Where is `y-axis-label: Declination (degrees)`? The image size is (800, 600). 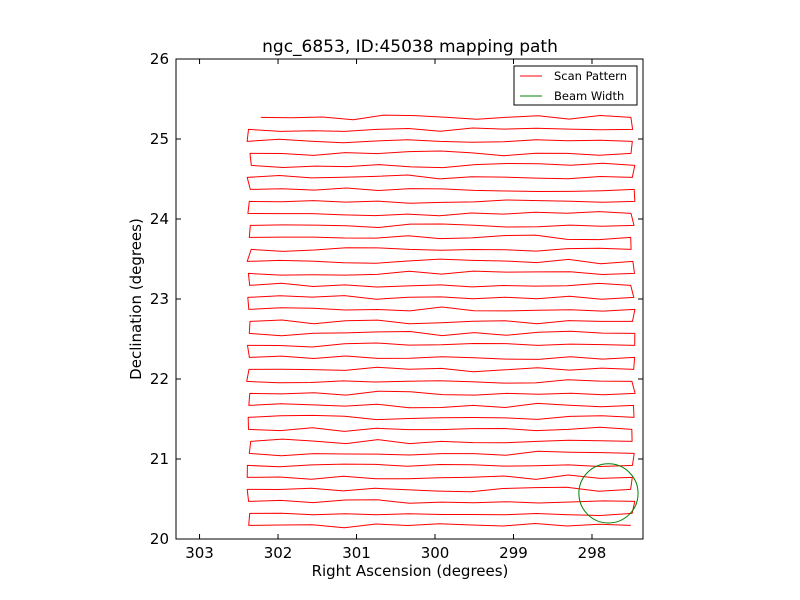 y-axis-label: Declination (degrees) is located at coordinates (136, 299).